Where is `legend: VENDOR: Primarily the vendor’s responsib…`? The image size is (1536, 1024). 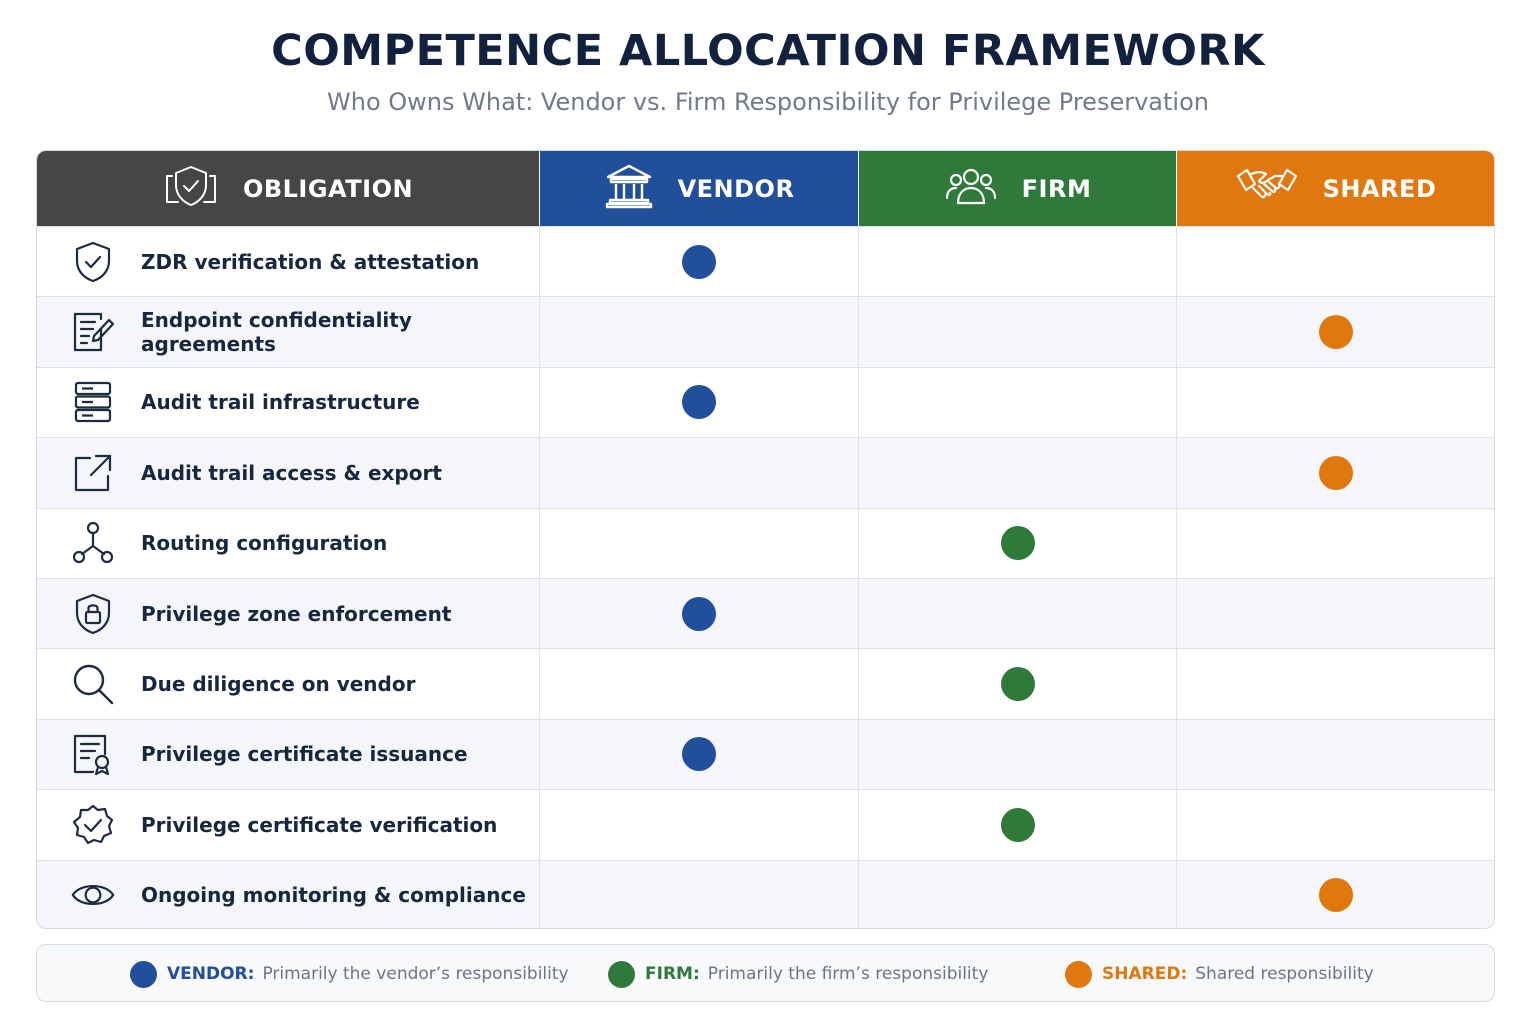 legend: VENDOR: Primarily the vendor’s responsib… is located at coordinates (765, 973).